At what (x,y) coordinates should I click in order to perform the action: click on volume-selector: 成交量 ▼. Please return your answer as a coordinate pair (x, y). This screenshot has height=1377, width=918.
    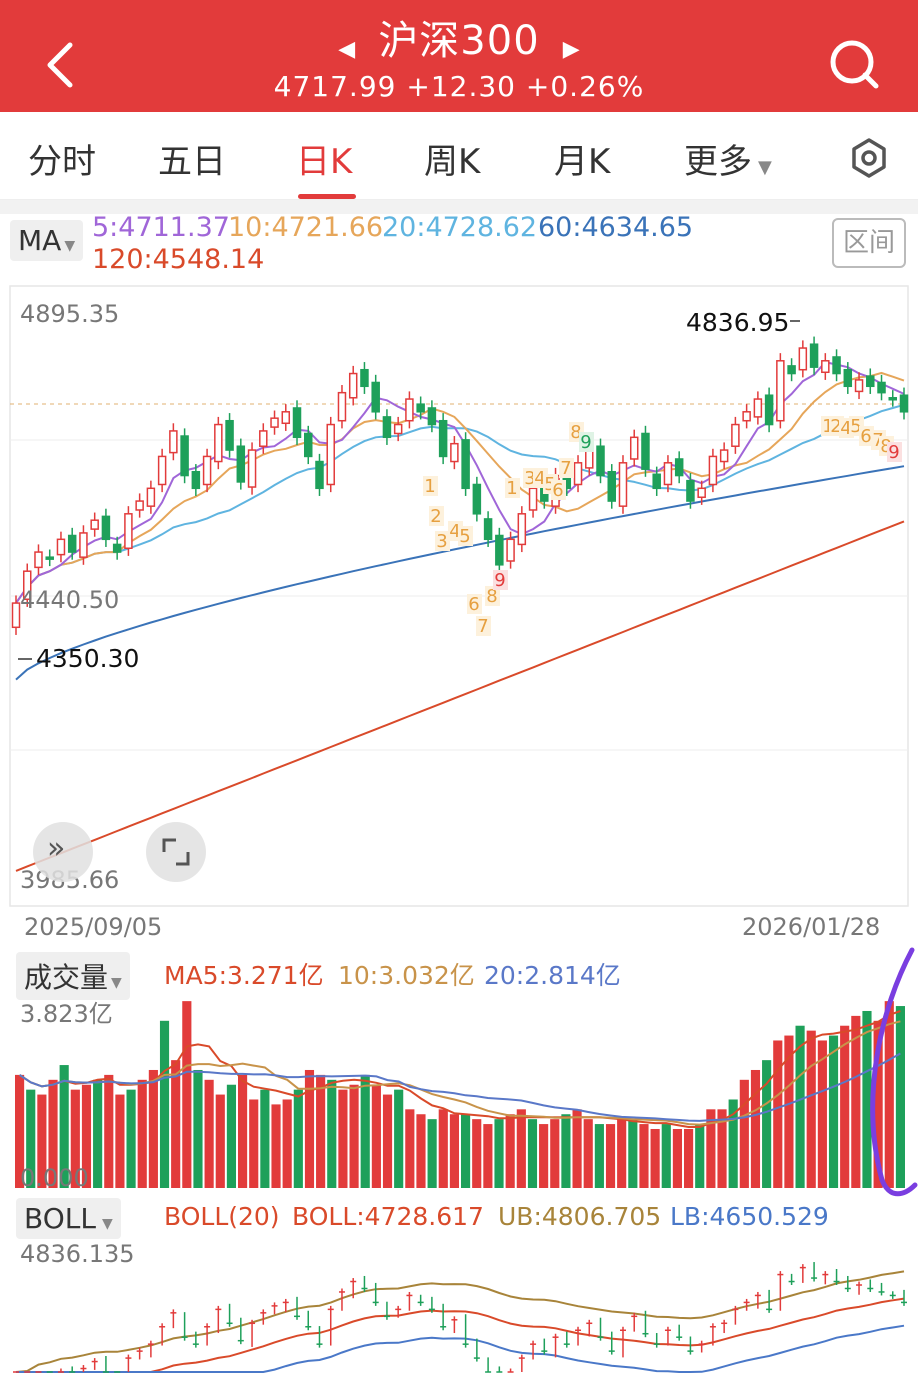
    Looking at the image, I should click on (73, 976).